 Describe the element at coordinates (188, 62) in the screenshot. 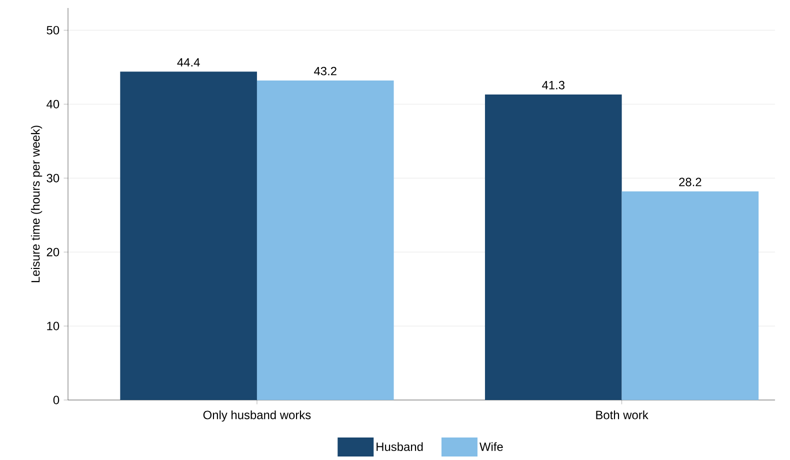

I see `data-label: 44.4` at that location.